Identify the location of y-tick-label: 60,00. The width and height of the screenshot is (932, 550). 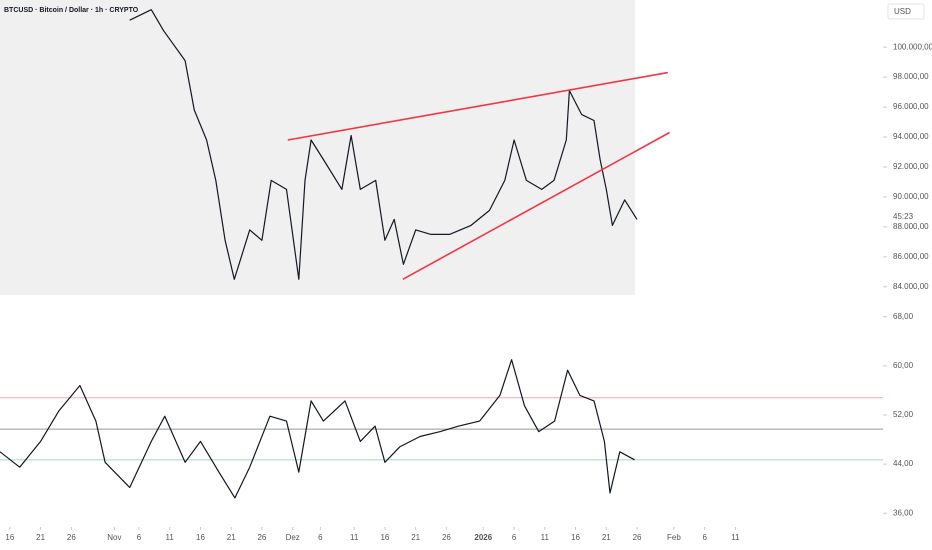
(903, 365).